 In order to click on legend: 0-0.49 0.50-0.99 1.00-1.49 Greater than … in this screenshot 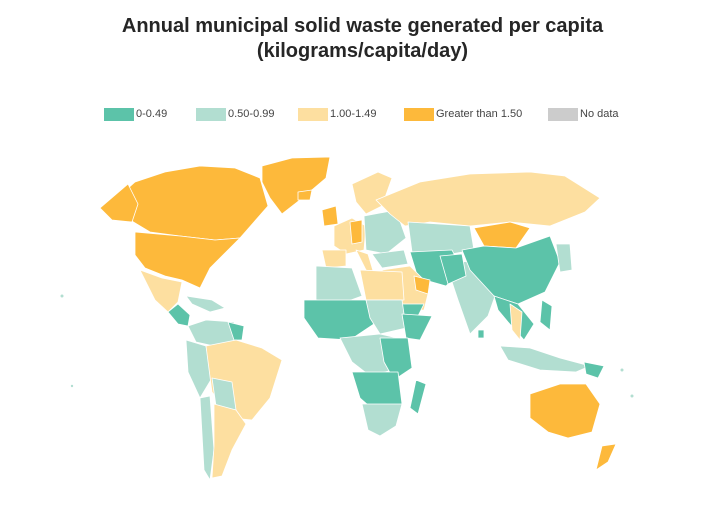, I will do `click(362, 114)`.